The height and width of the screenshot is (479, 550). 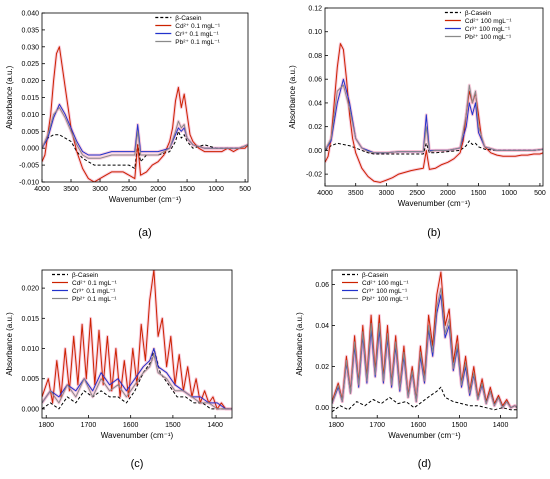 I want to click on y-tick-label: 0.035, so click(x=30, y=30).